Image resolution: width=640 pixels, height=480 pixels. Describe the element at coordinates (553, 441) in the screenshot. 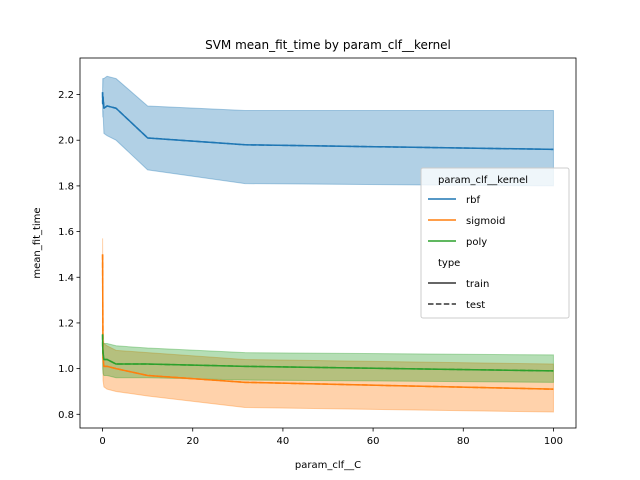

I see `x-tick-label: 100` at that location.